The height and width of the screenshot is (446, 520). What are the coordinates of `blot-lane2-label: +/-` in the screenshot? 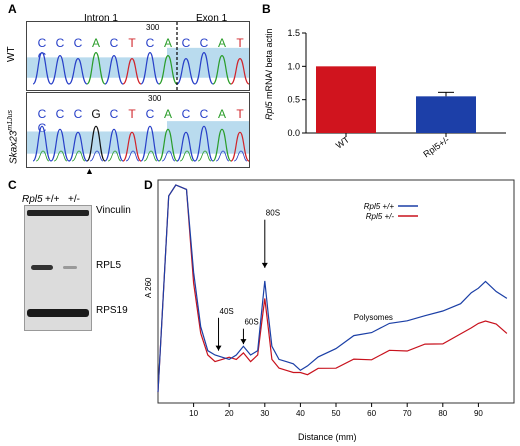 It's located at (74, 199).